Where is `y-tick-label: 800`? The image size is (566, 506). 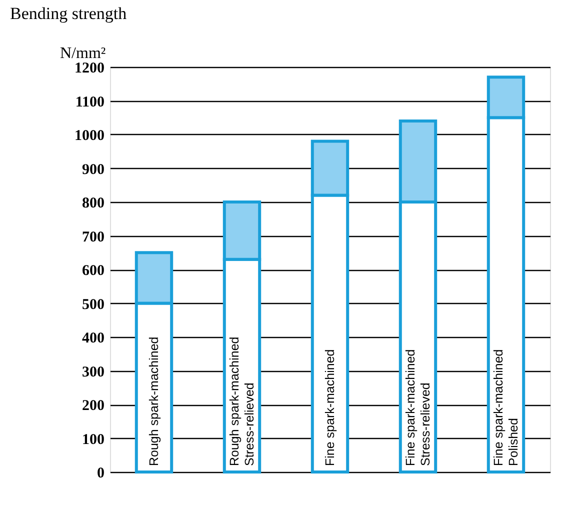
y-tick-label: 800 is located at coordinates (93, 204).